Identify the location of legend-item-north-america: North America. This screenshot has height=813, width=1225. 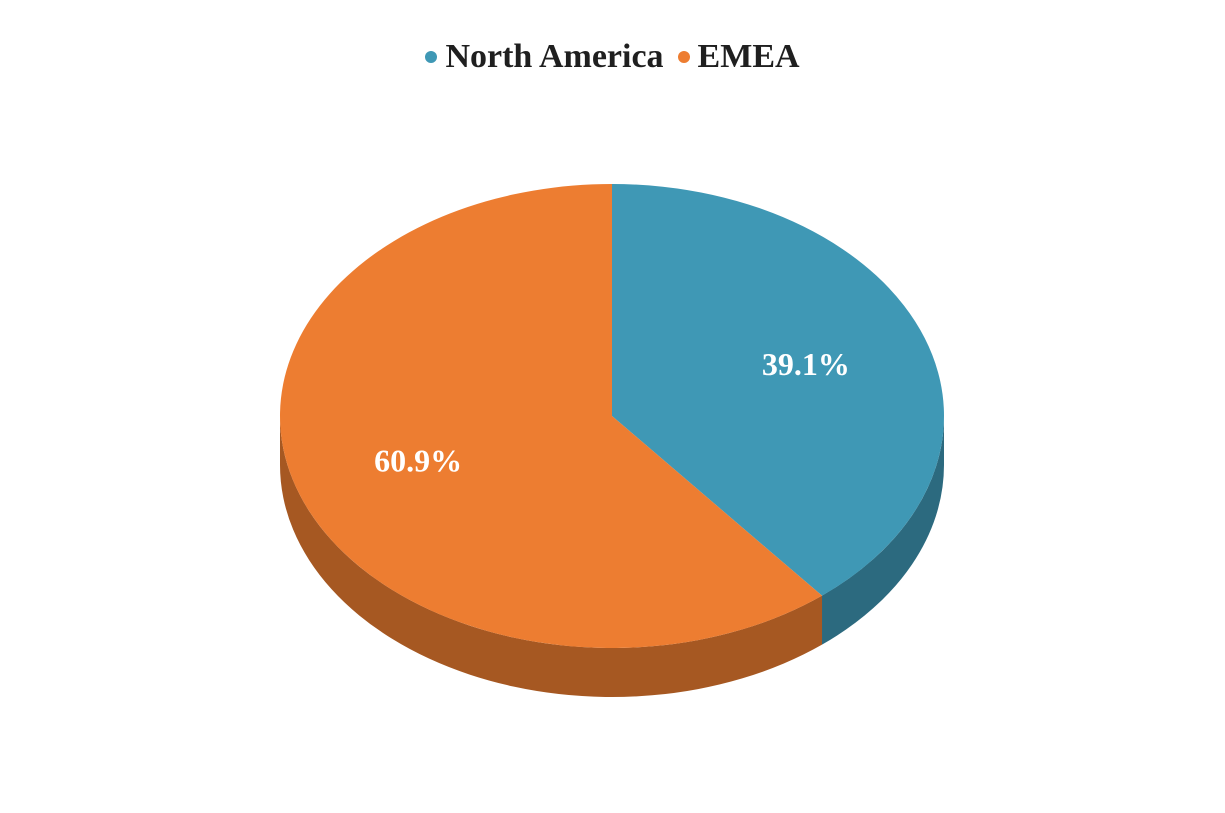
(544, 56).